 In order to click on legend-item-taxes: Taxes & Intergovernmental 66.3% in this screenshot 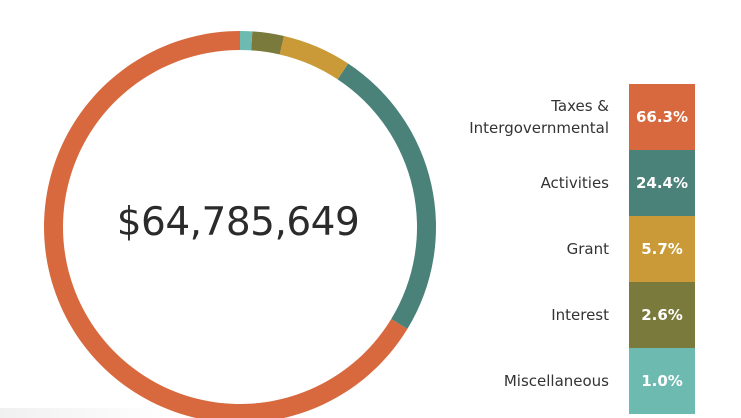, I will do `click(562, 117)`.